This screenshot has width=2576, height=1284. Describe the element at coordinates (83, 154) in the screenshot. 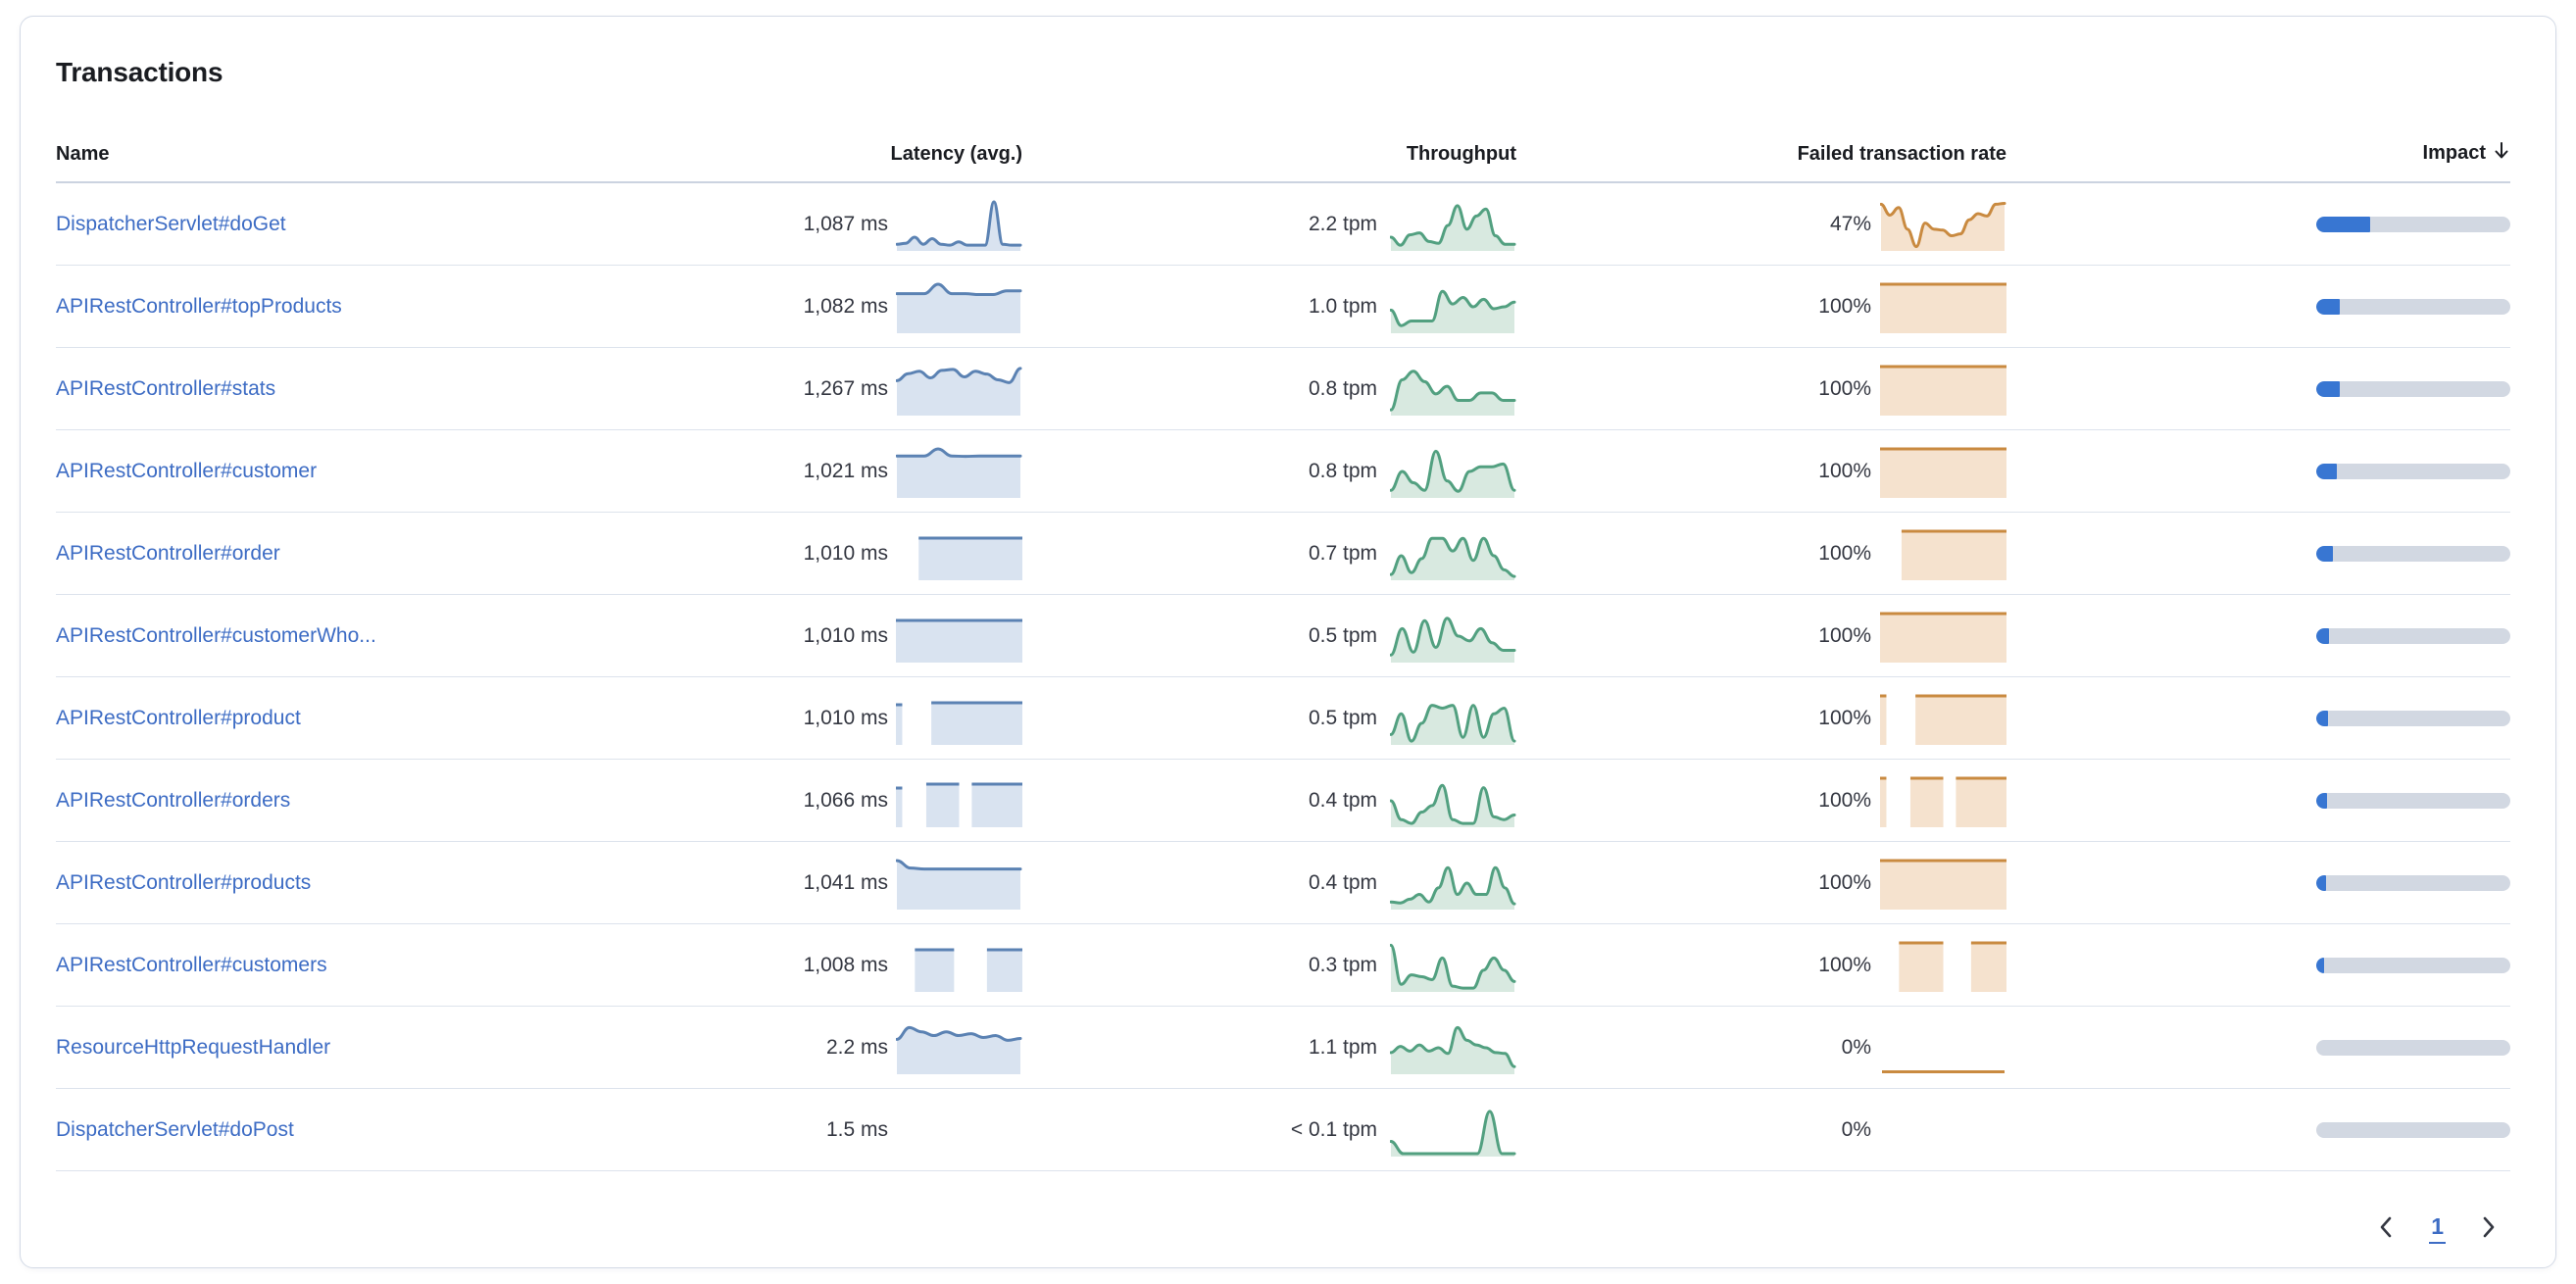

I see `column-header-name: Name` at that location.